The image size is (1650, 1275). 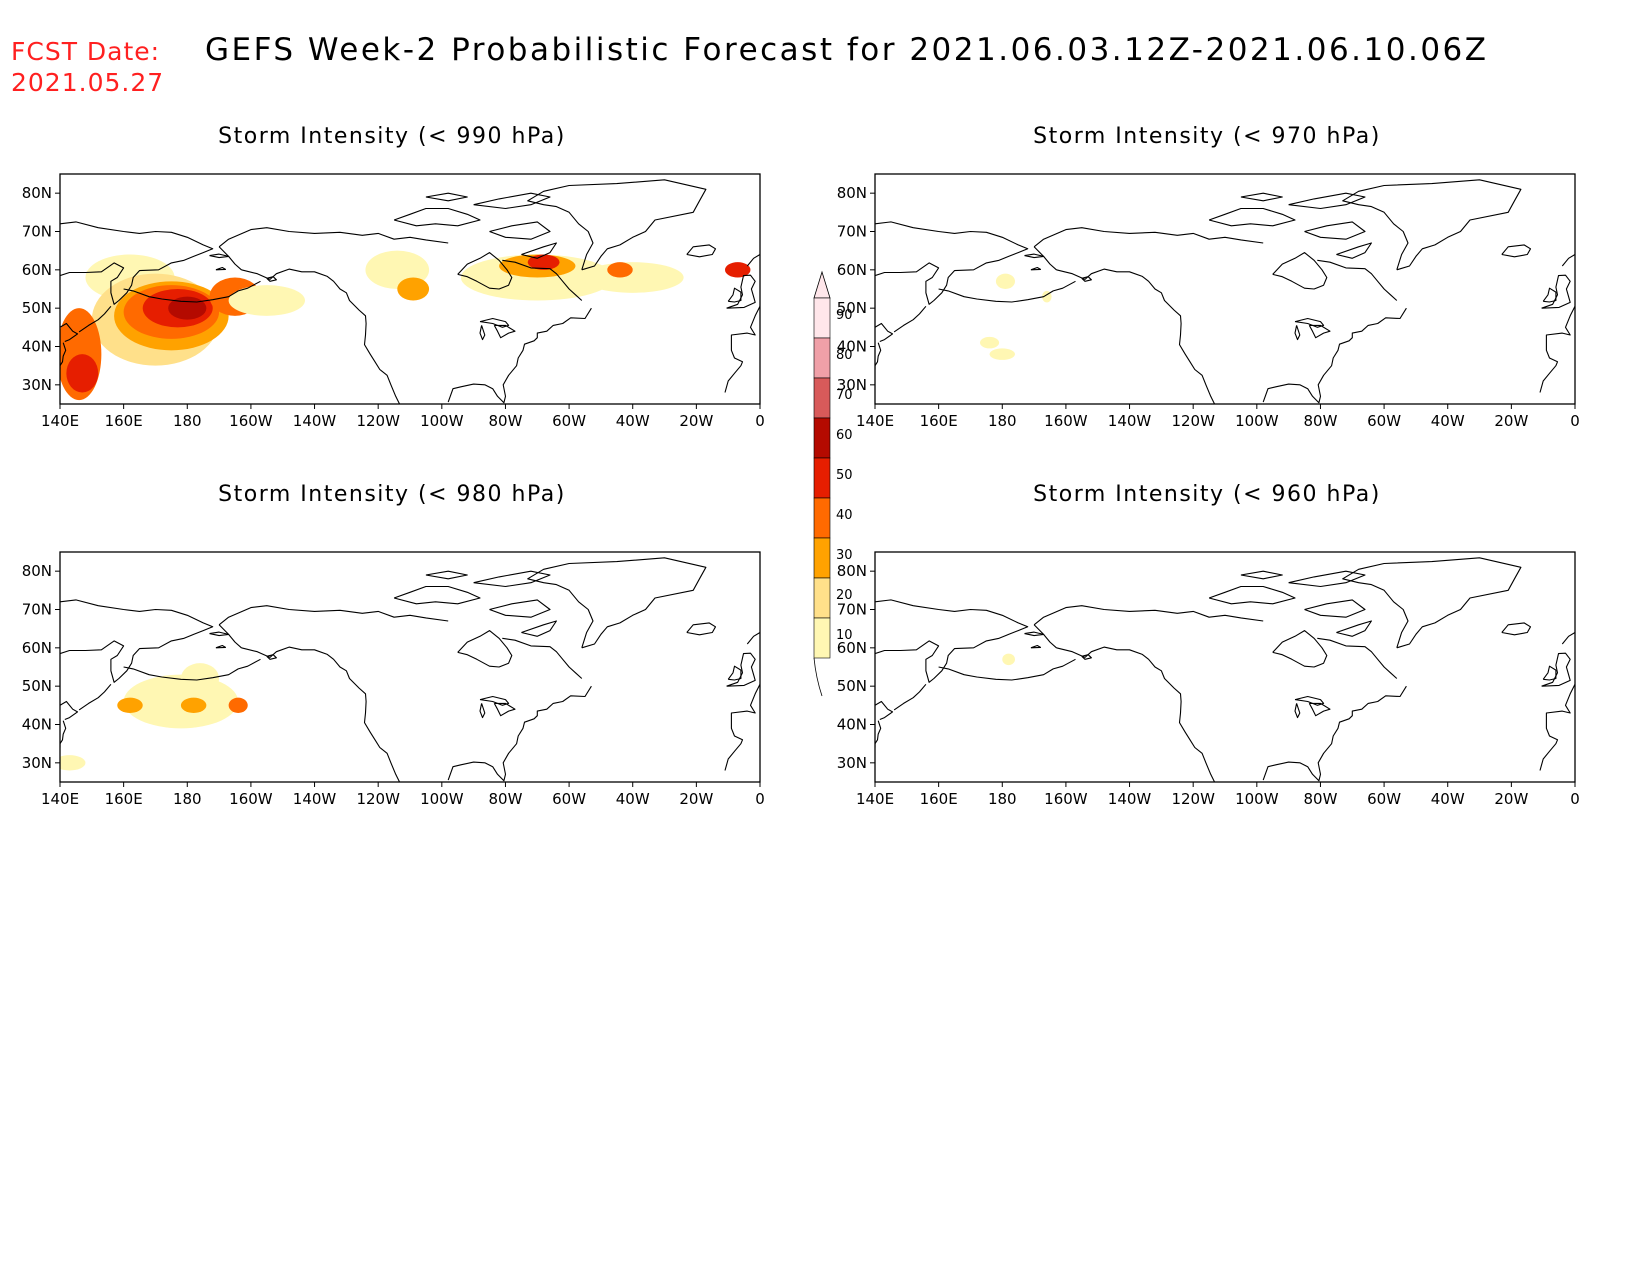 What do you see at coordinates (87, 67) in the screenshot?
I see `forecast-date: FCST Date: 2021.05.27` at bounding box center [87, 67].